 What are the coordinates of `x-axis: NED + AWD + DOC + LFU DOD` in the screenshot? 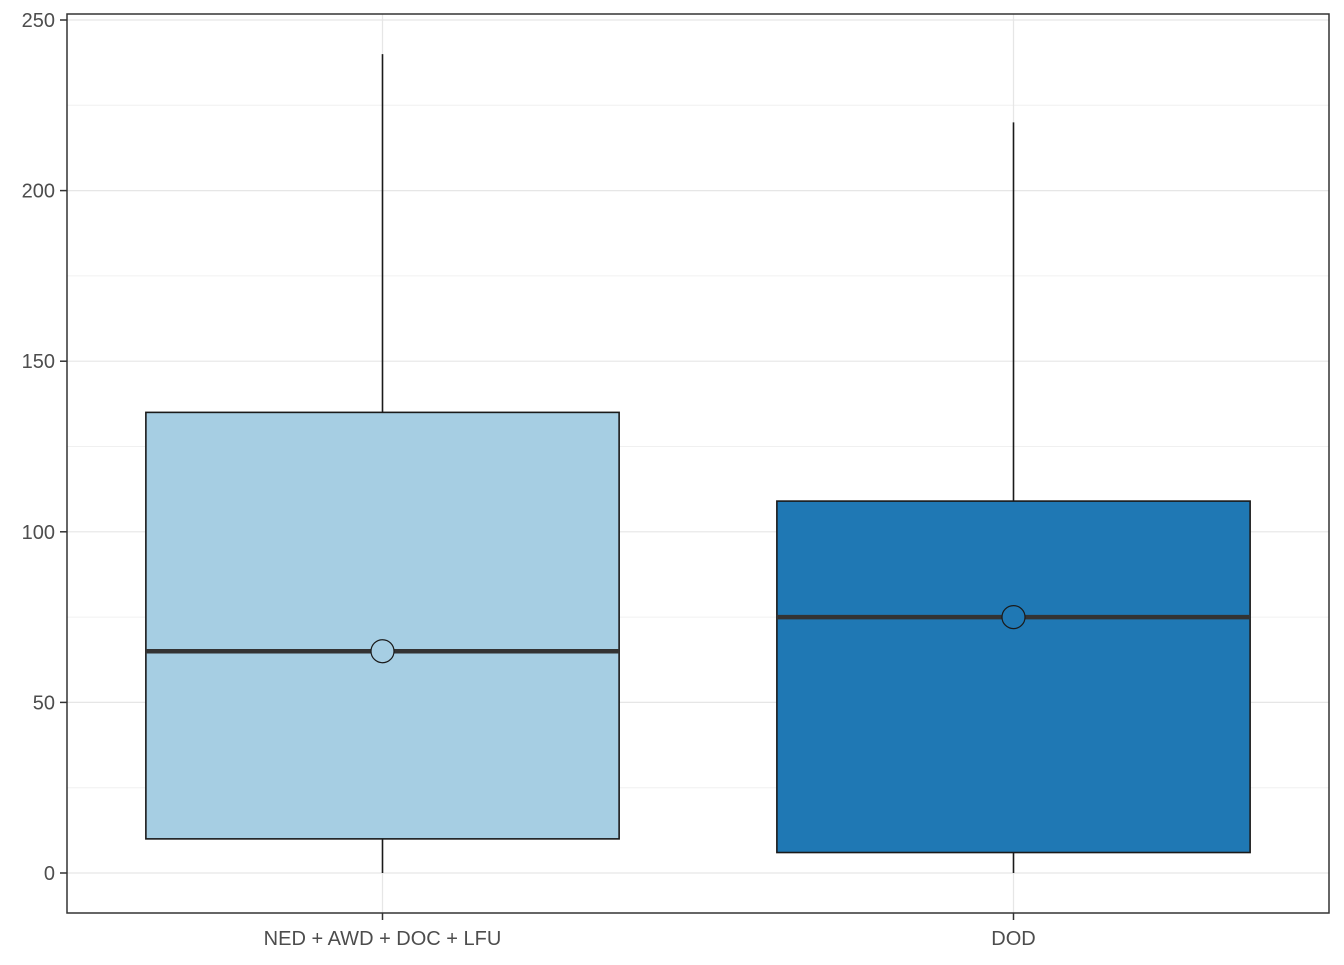 It's located at (650, 931).